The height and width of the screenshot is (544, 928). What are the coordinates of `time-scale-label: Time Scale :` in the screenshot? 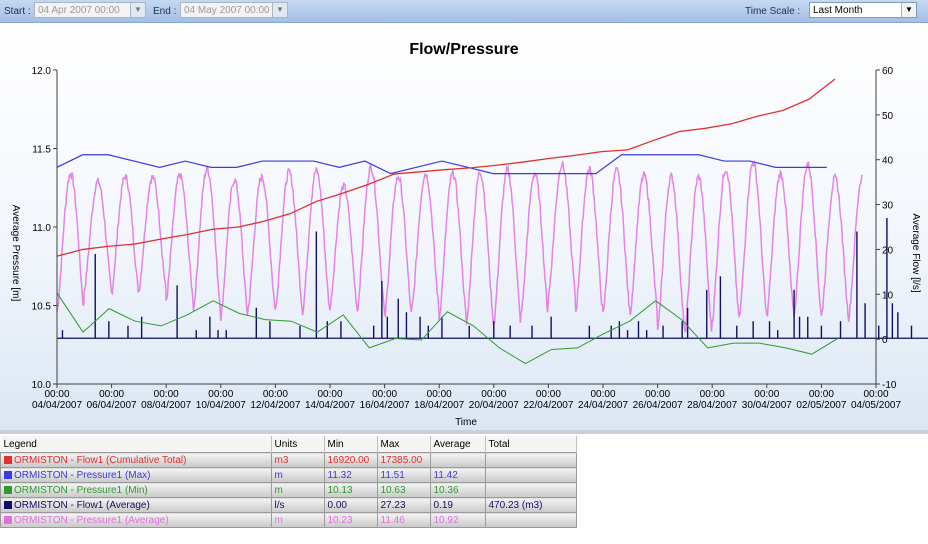 It's located at (773, 11).